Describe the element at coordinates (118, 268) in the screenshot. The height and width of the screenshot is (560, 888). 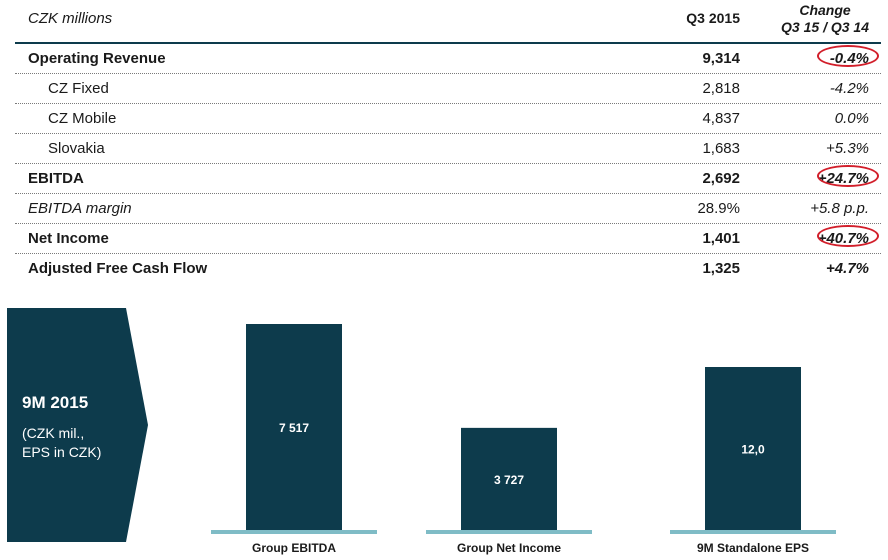
I see `row-label: Adjusted Free Cash Flow` at that location.